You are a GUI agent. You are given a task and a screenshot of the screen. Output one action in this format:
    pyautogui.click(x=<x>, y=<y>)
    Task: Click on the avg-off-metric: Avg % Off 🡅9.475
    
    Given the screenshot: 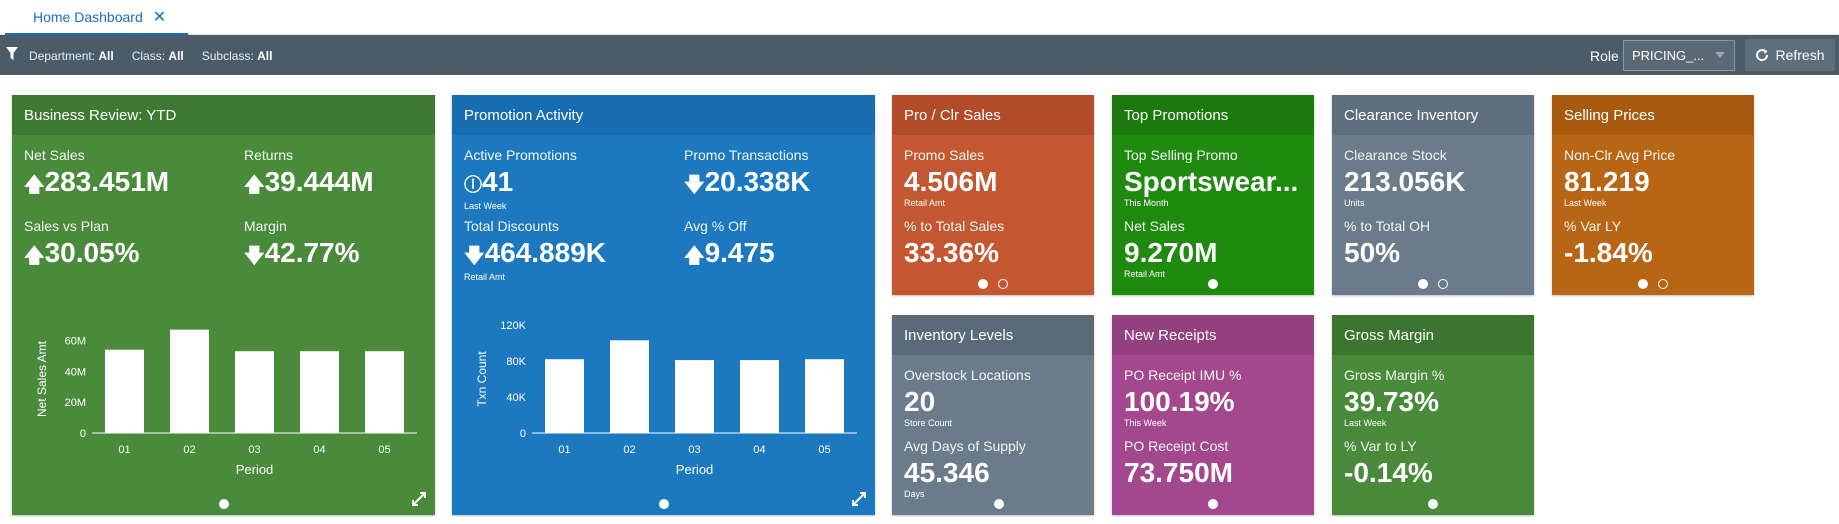 What is the action you would take?
    pyautogui.click(x=729, y=243)
    